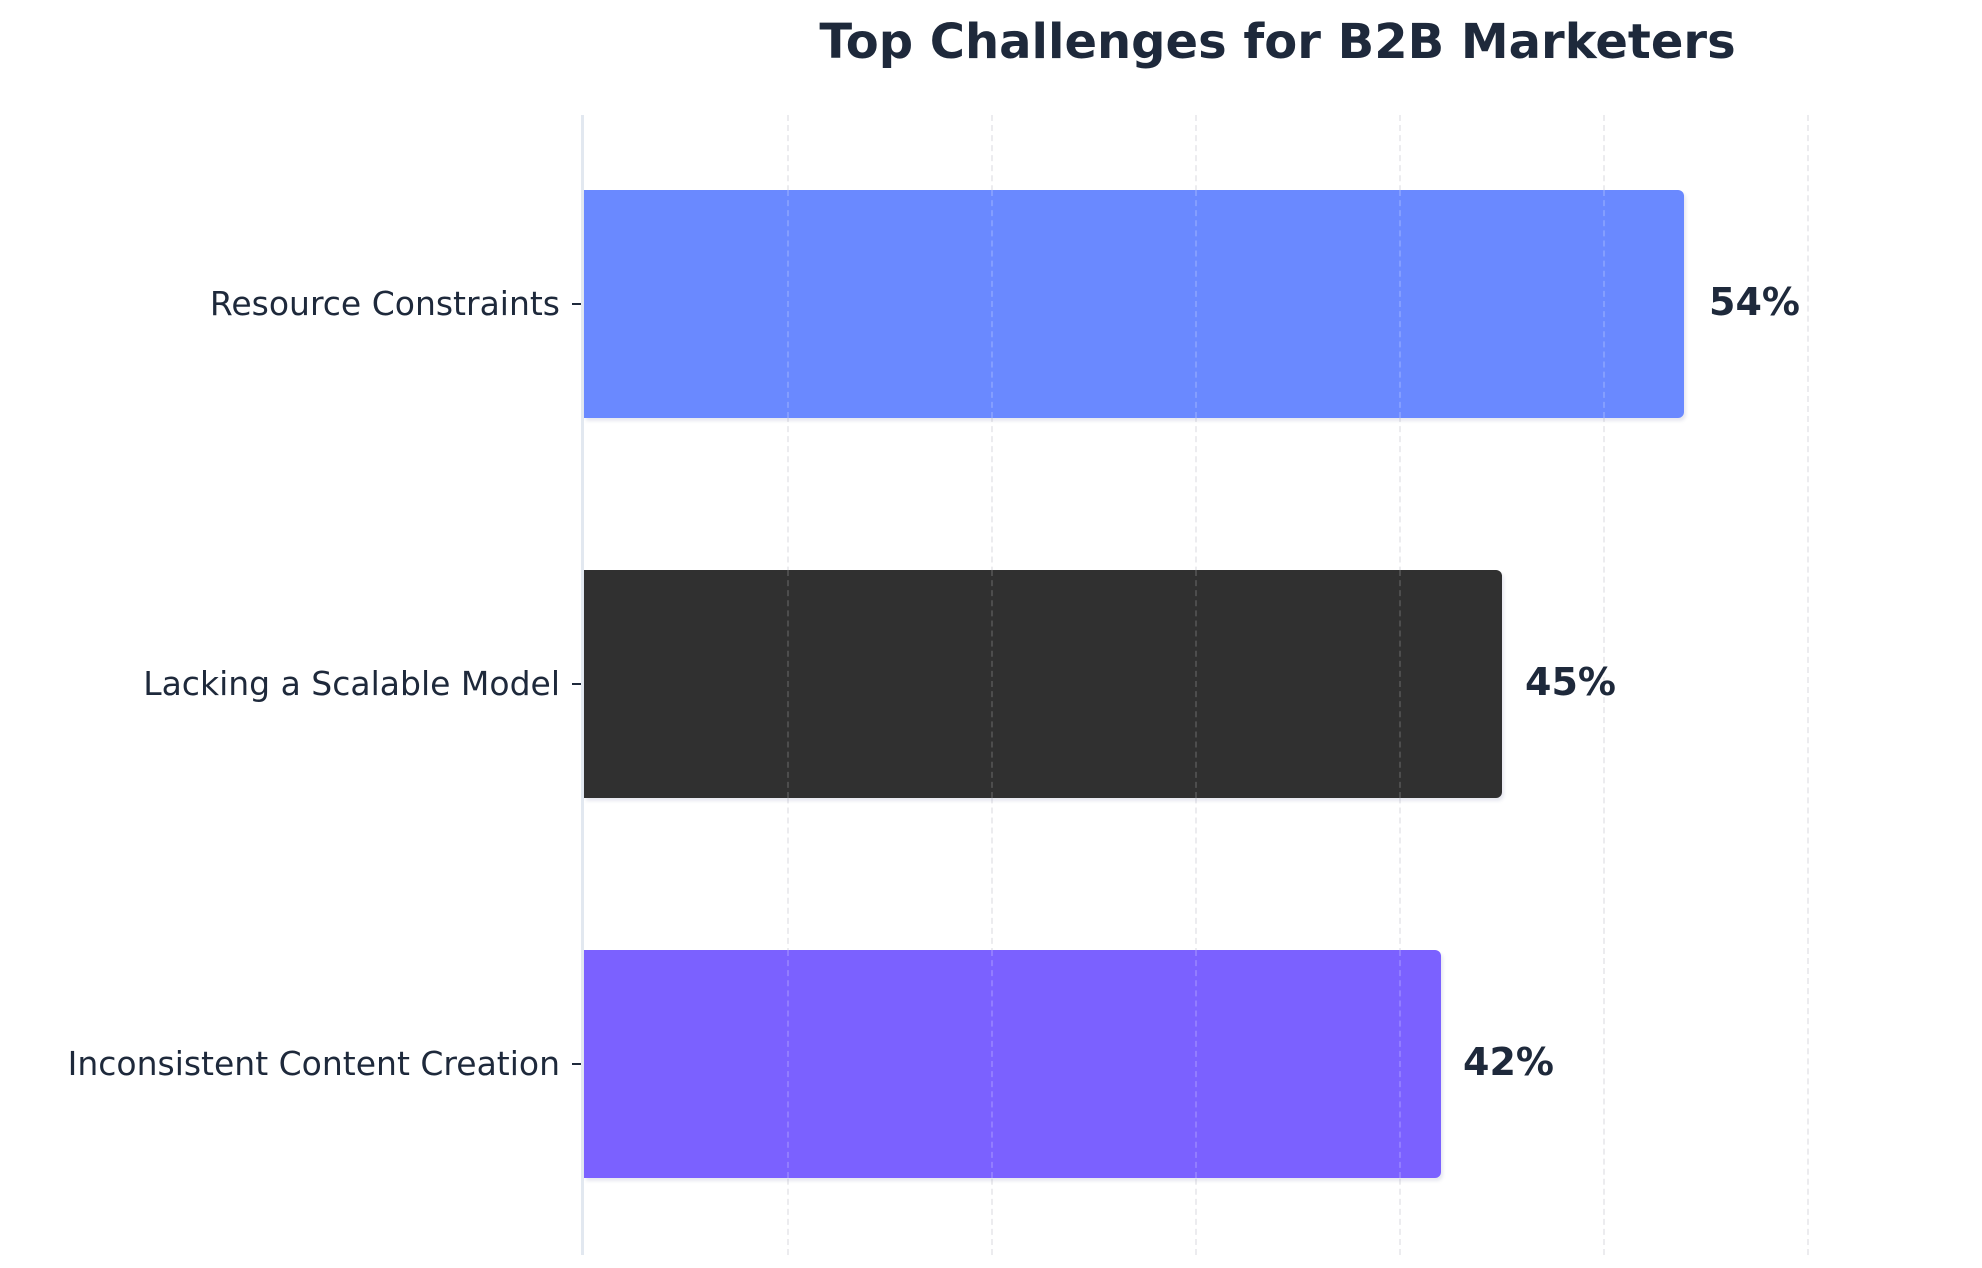 The image size is (1982, 1268). I want to click on chart-title: Top Challenges for B2B Marketers, so click(1277, 42).